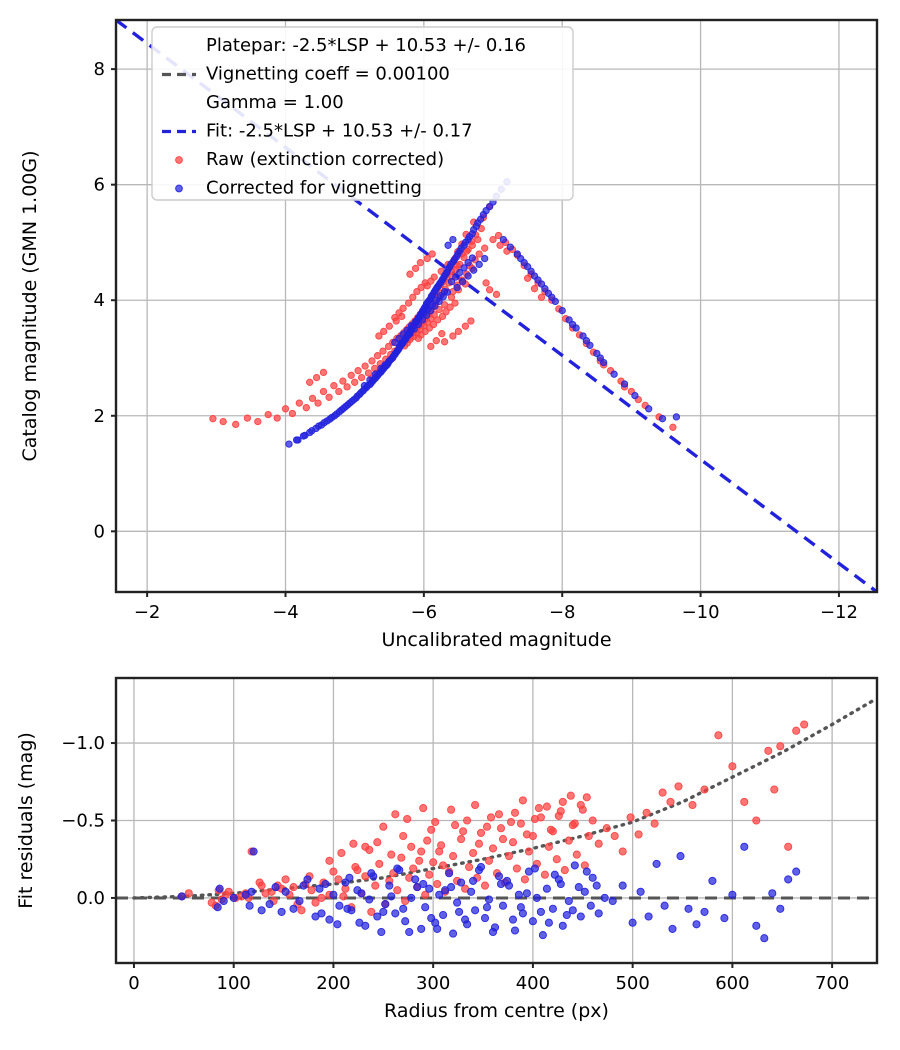  I want to click on legend-item: Platepar: -2.5*LSP + 10.53 +/- 0.16, so click(366, 45).